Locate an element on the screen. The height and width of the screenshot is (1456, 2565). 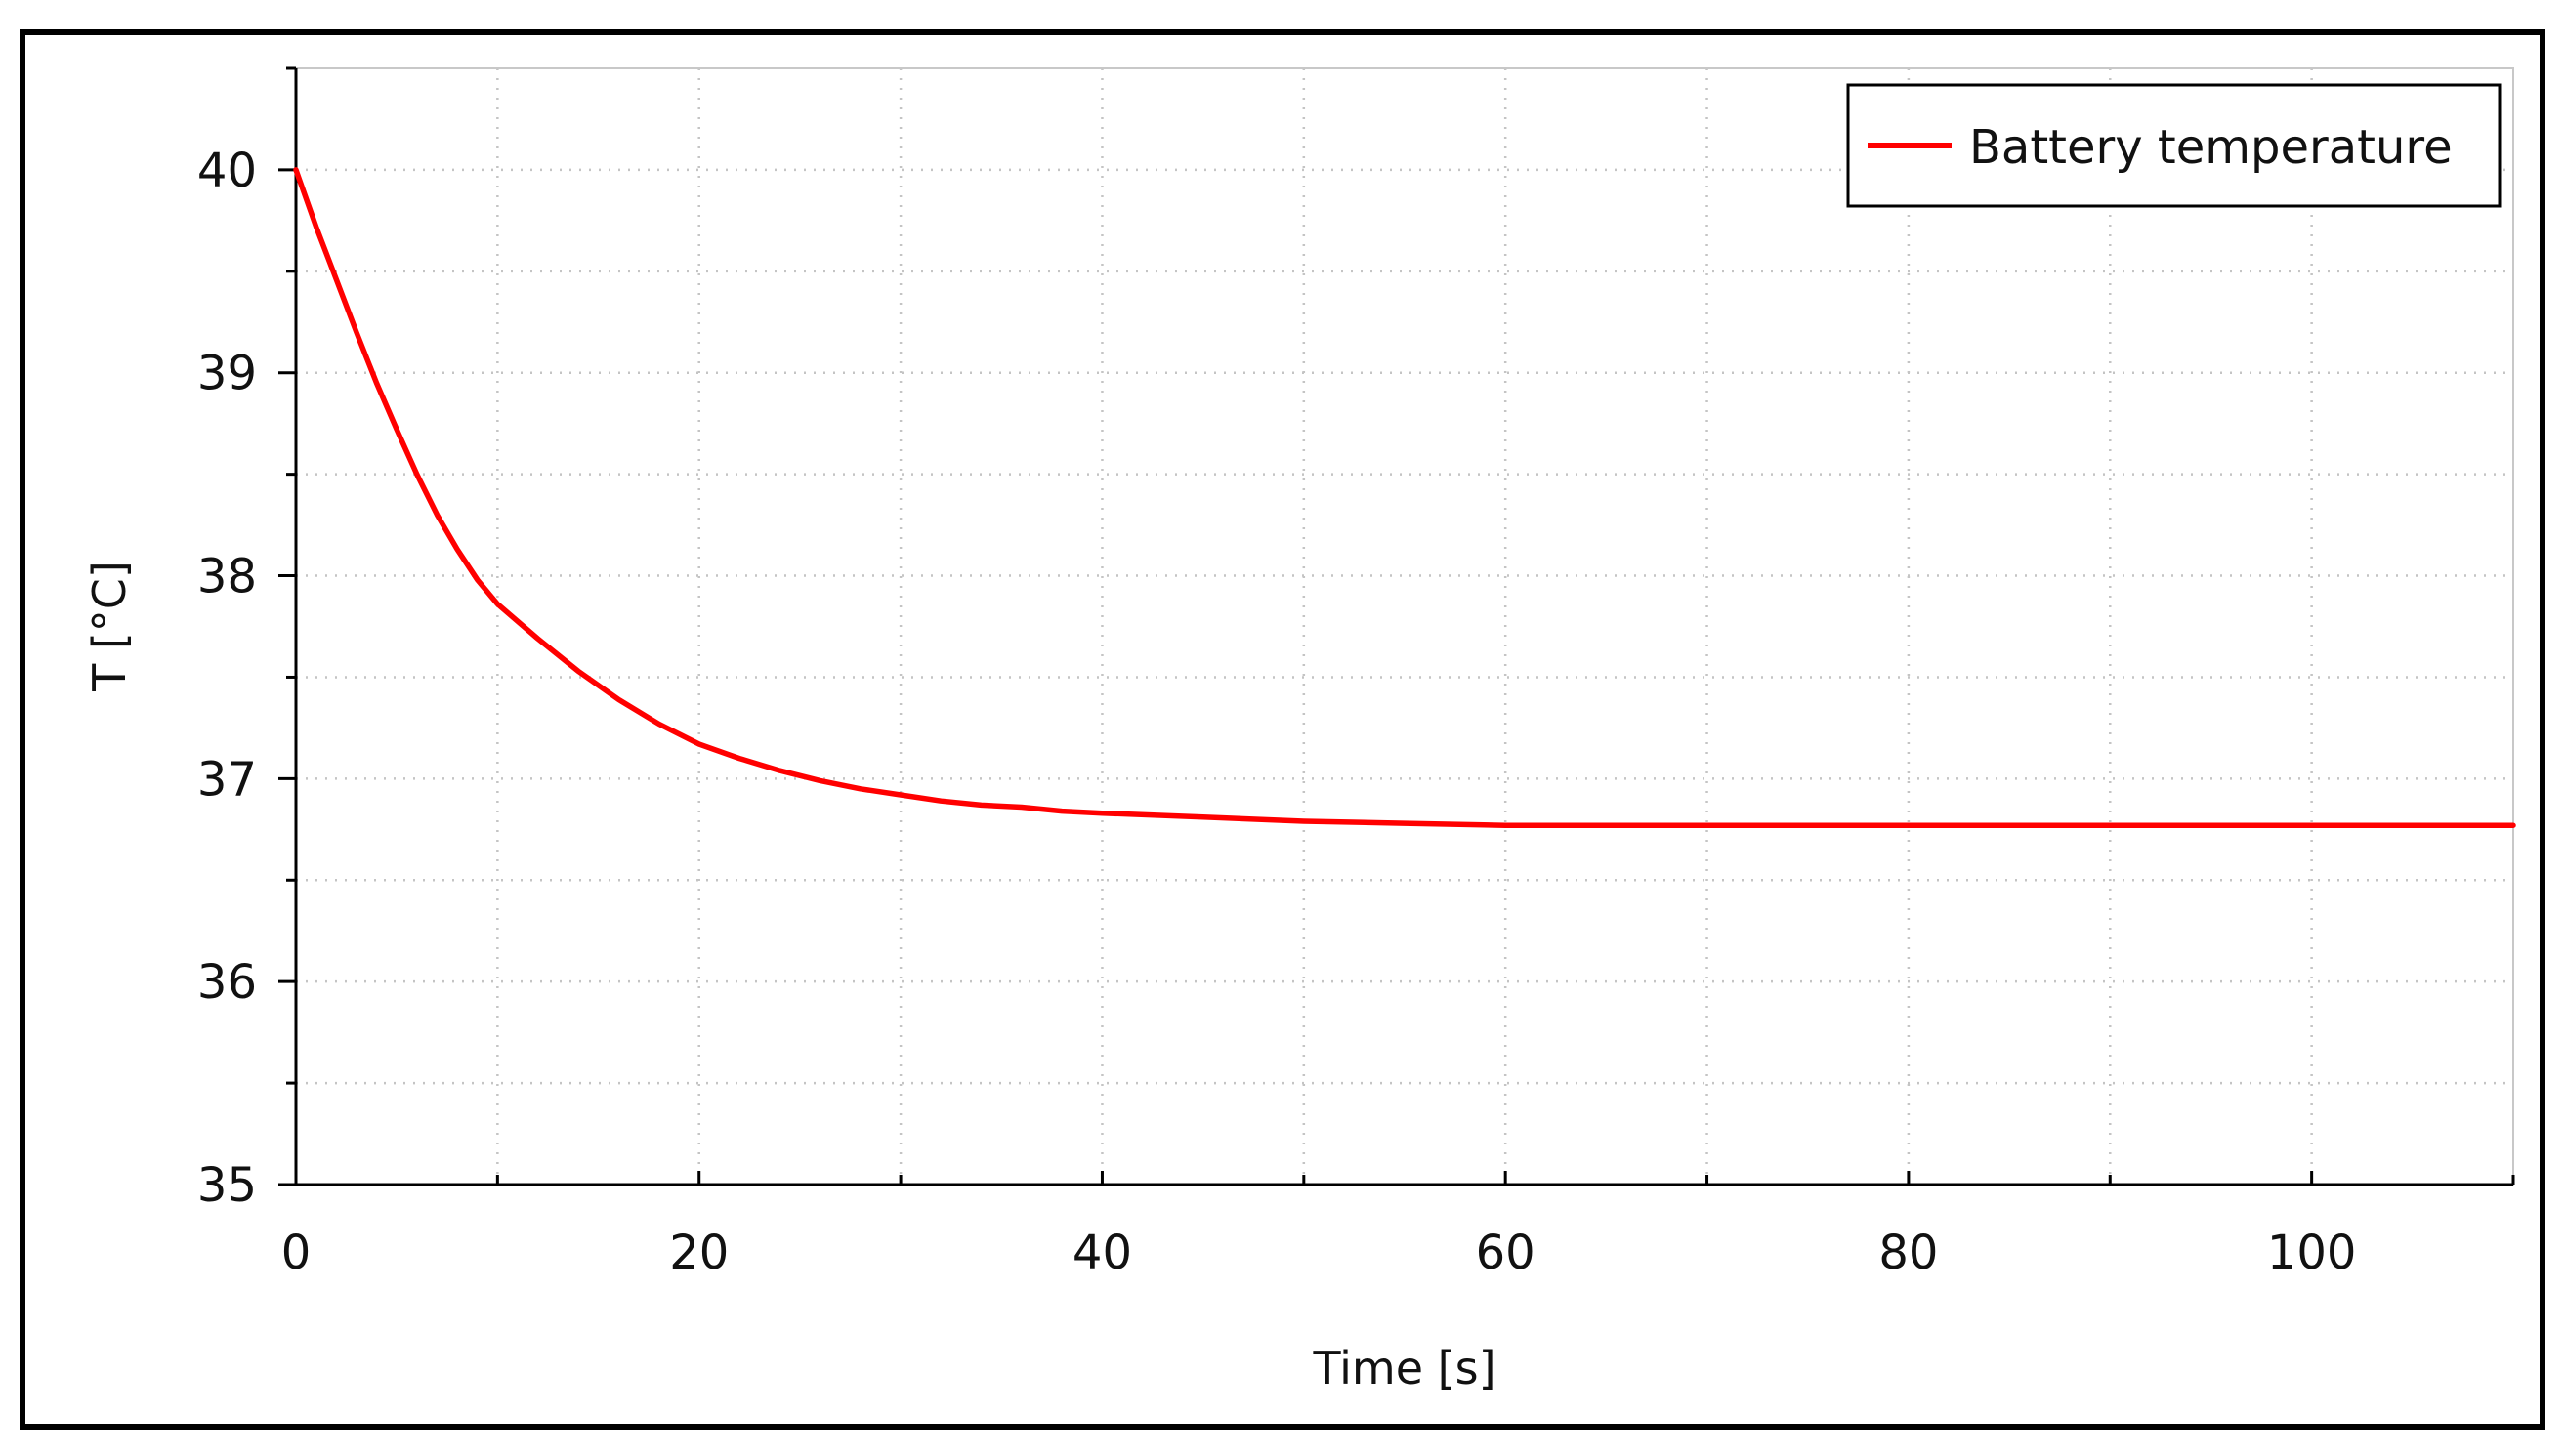
x-tick-label: 20 is located at coordinates (699, 1253).